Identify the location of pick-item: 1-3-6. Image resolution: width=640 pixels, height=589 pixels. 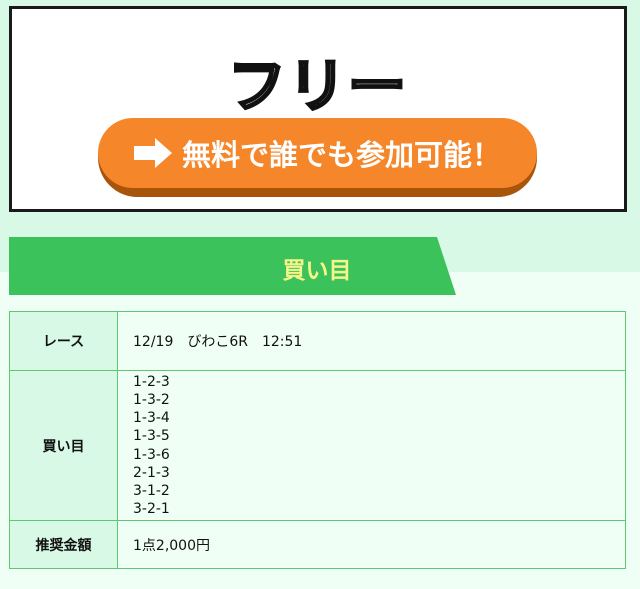
(151, 454).